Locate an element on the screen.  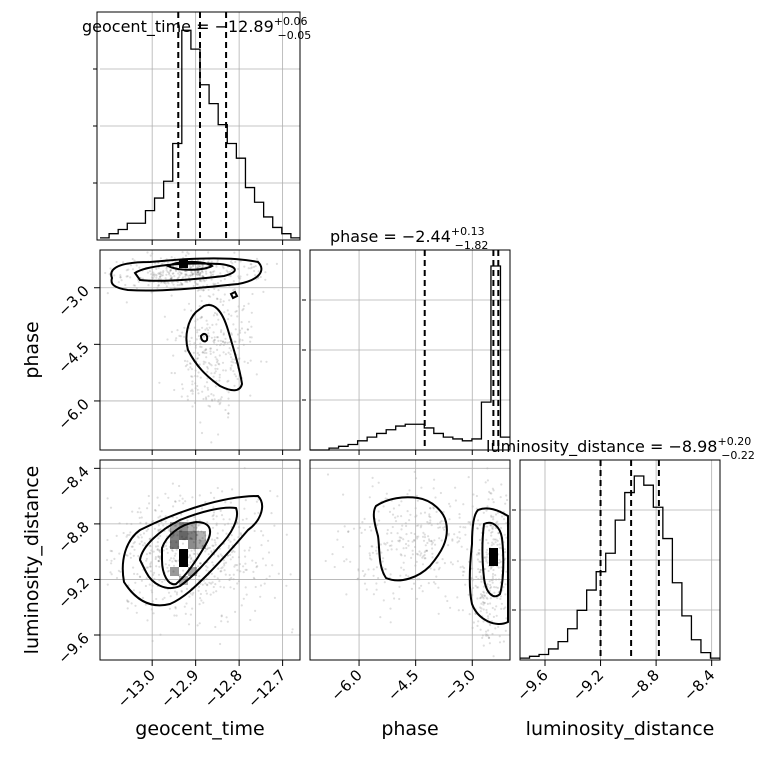
contour-outer-lower is located at coordinates (214, 348).